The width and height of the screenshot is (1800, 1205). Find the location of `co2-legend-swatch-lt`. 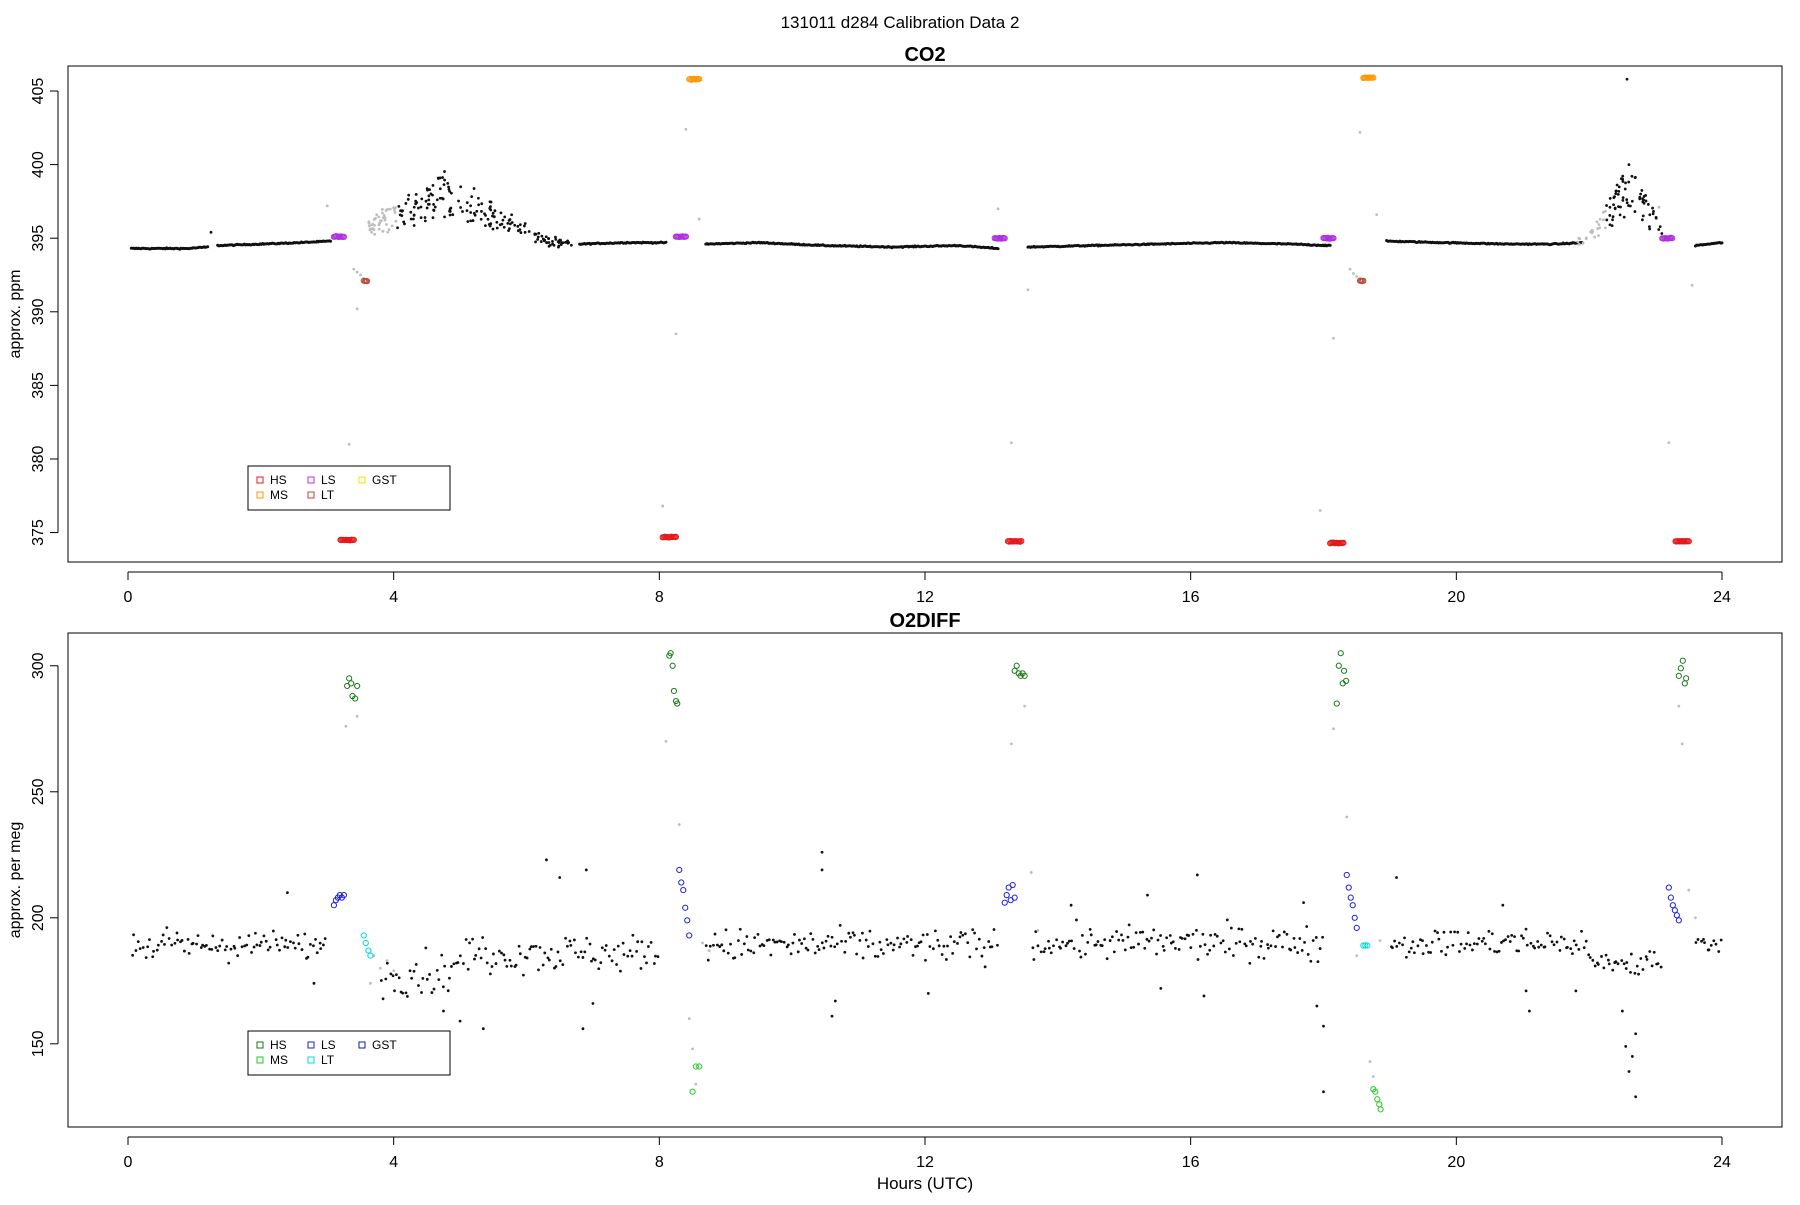

co2-legend-swatch-lt is located at coordinates (311, 495).